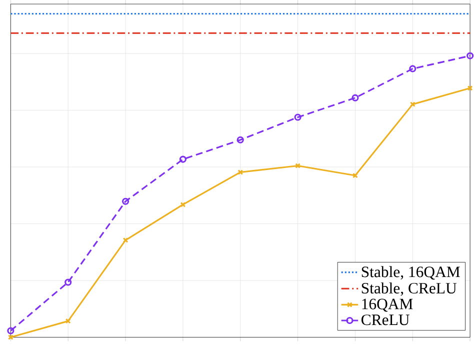 This screenshot has width=474, height=348. What do you see at coordinates (409, 289) in the screenshot?
I see `legend-label: Stable, CReLU` at bounding box center [409, 289].